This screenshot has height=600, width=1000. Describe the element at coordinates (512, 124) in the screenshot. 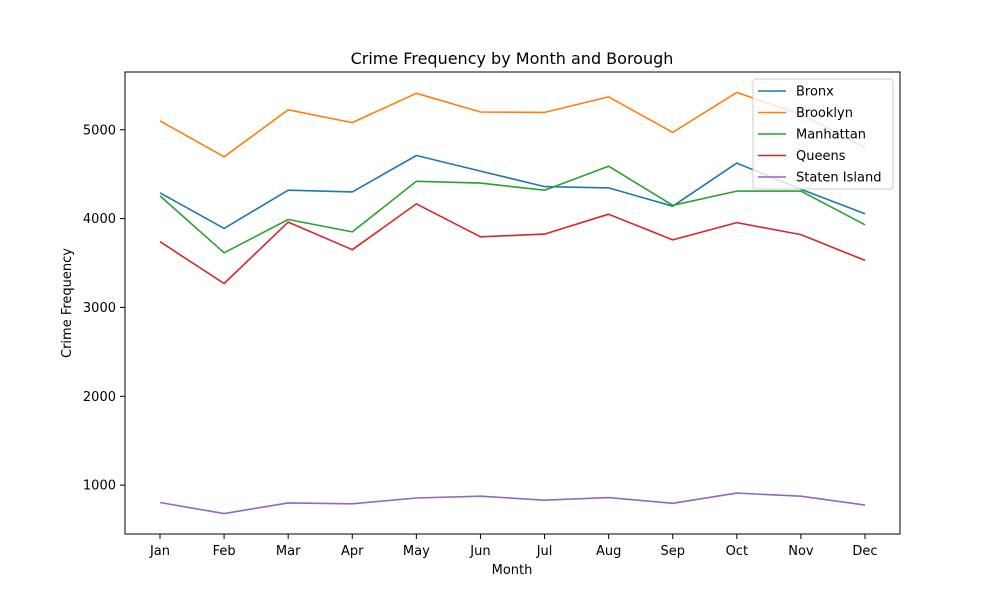

I see `series-line-brooklyn` at that location.